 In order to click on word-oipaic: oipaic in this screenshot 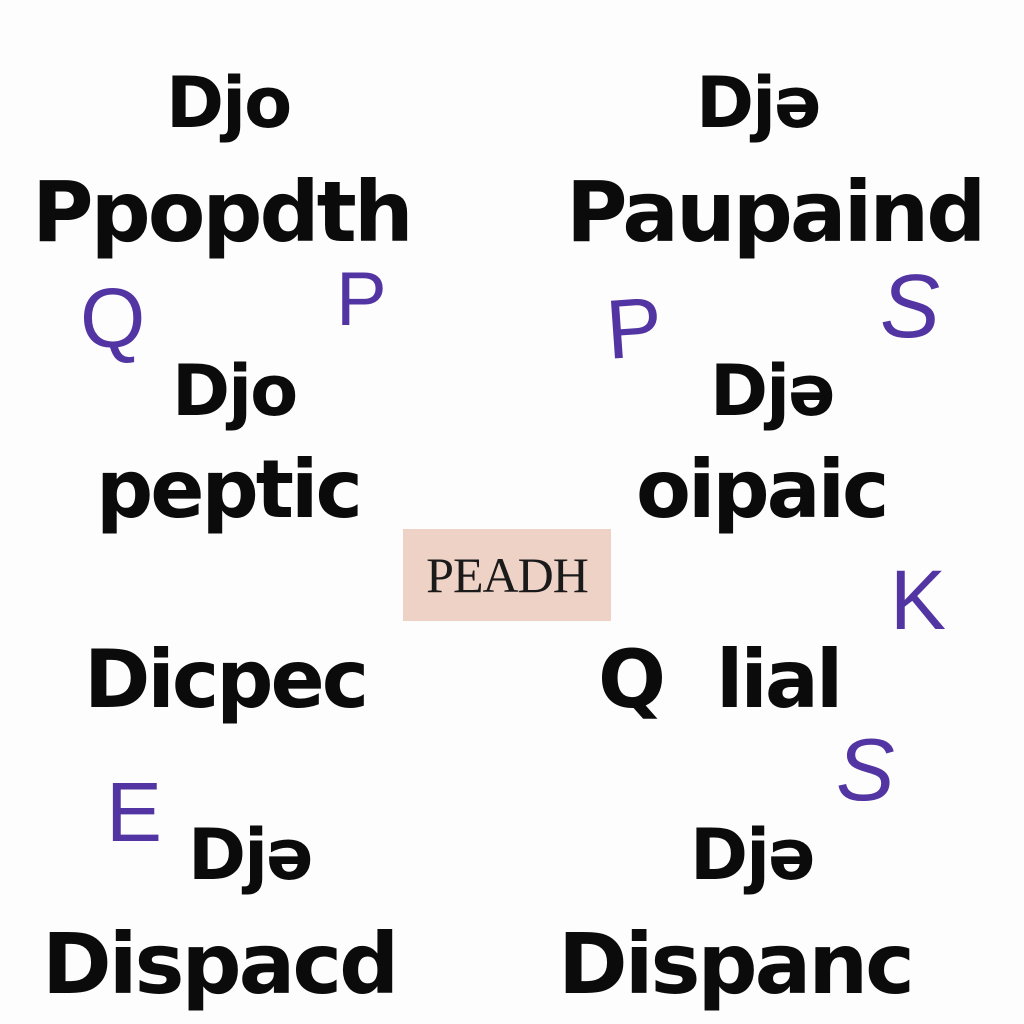, I will do `click(762, 489)`.